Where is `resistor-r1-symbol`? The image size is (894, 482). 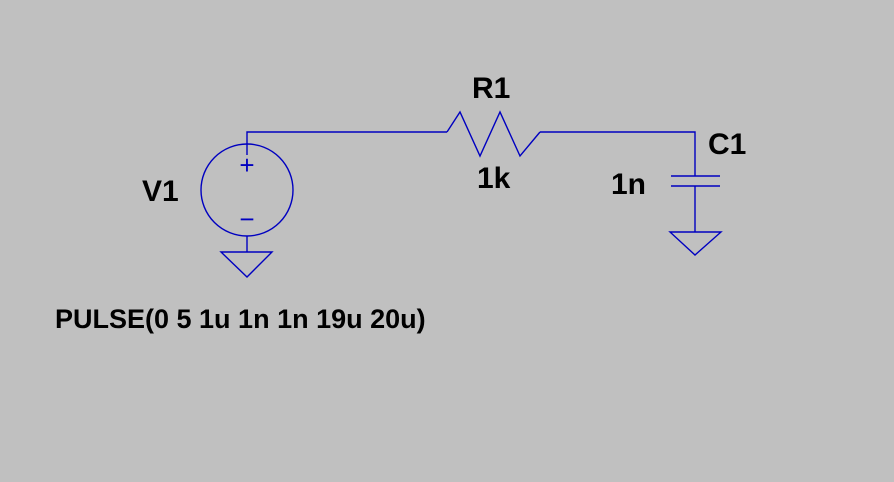 resistor-r1-symbol is located at coordinates (493, 134).